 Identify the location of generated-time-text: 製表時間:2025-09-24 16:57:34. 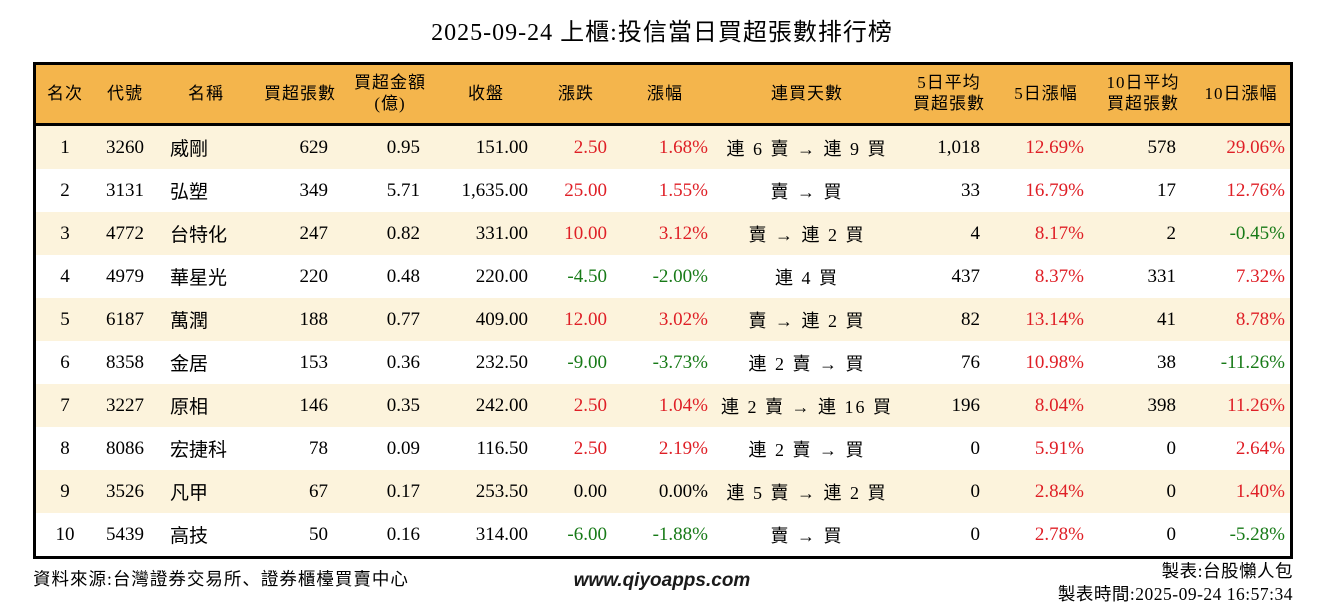
(1175, 594).